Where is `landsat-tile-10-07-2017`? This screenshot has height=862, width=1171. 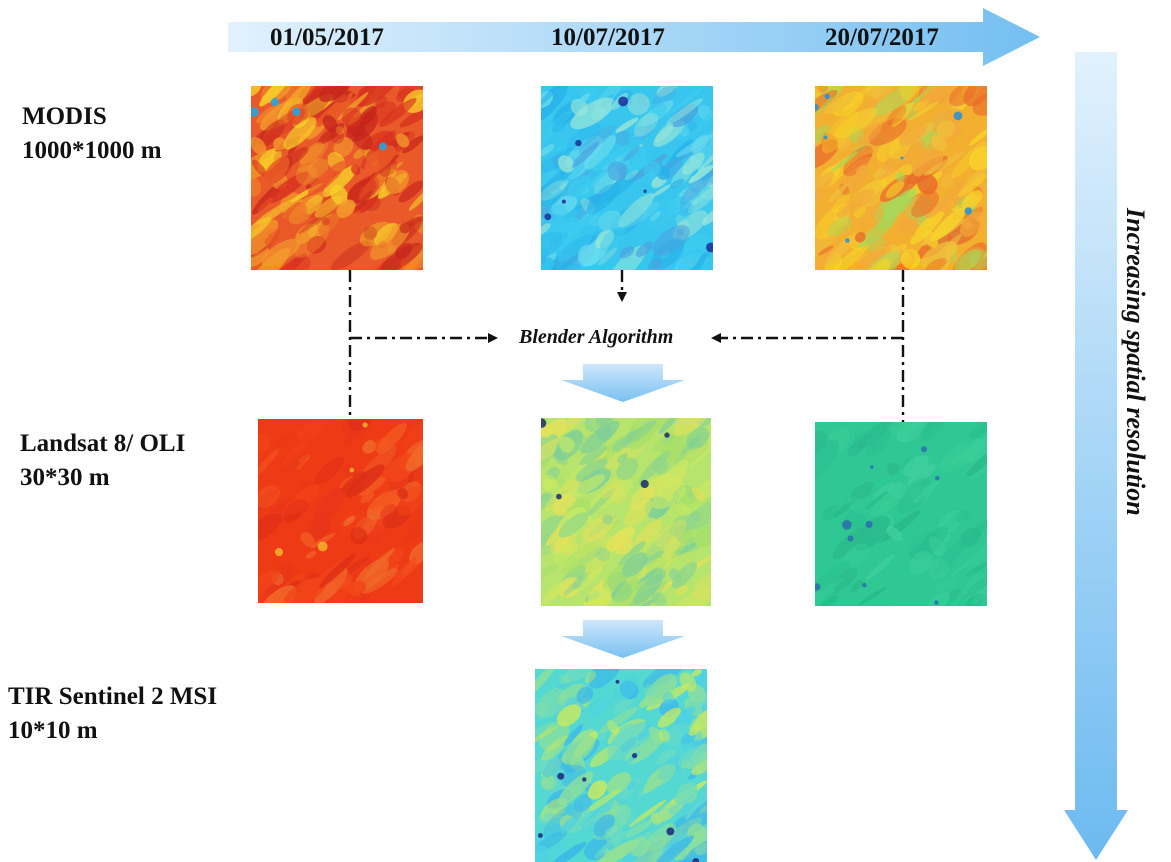 landsat-tile-10-07-2017 is located at coordinates (626, 512).